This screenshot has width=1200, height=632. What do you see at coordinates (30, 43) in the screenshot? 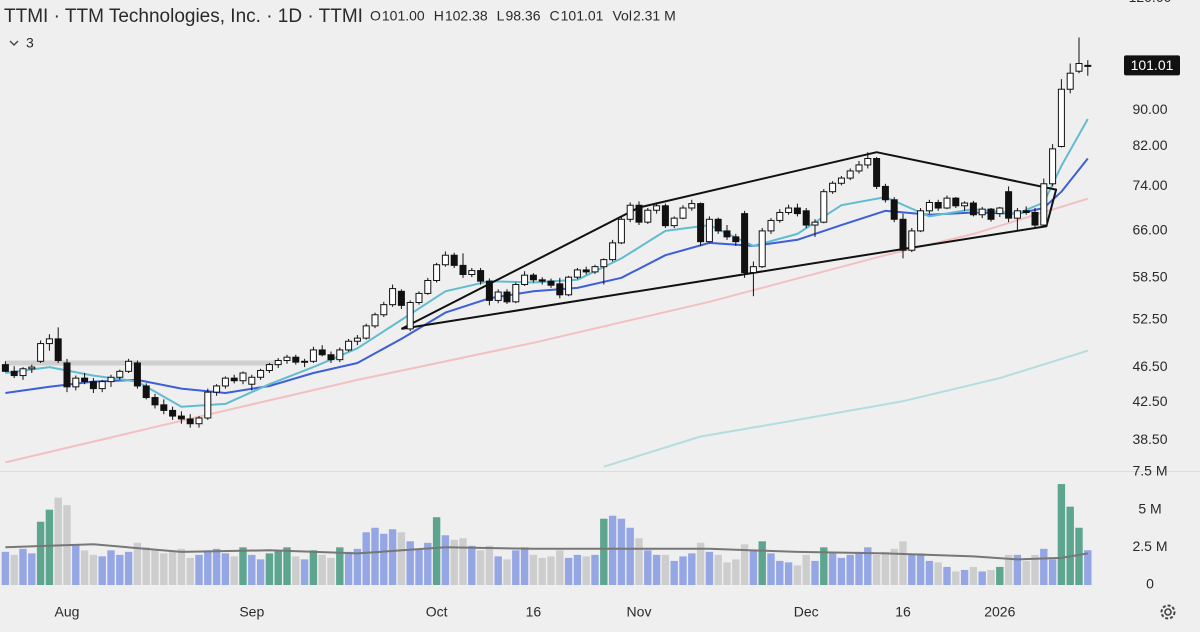
I see `indicator-count: 3` at bounding box center [30, 43].